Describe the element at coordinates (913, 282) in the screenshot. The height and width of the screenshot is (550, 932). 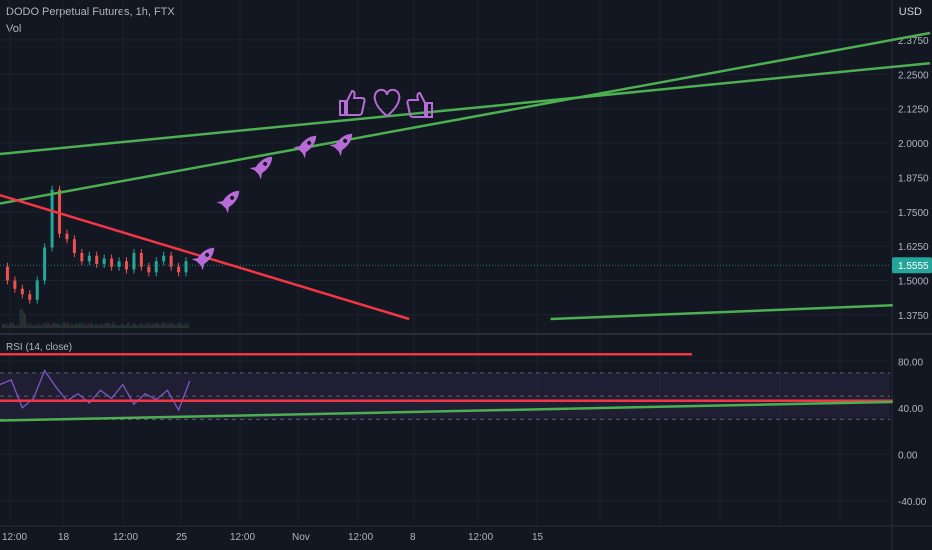
I see `price-tick-label: 1.5000` at that location.